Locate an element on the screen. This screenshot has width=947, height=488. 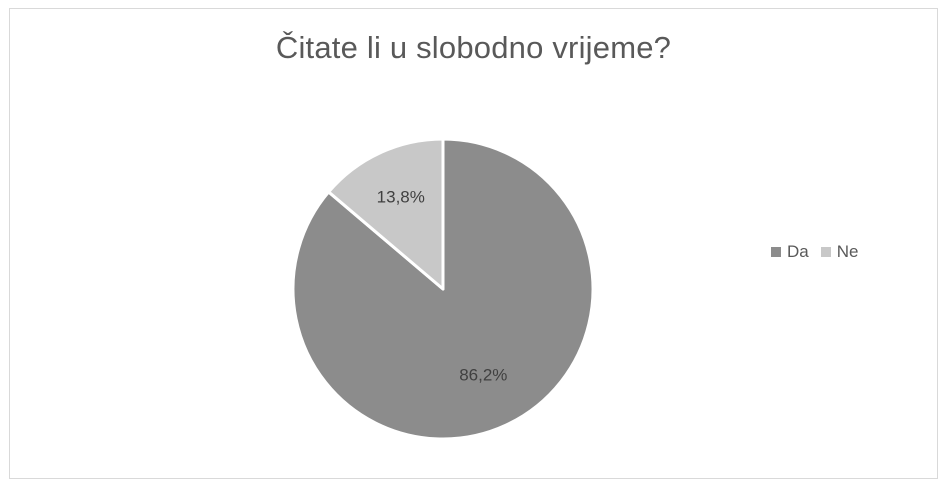
pie-data-labels: 86,2% 13,8% is located at coordinates (442, 285).